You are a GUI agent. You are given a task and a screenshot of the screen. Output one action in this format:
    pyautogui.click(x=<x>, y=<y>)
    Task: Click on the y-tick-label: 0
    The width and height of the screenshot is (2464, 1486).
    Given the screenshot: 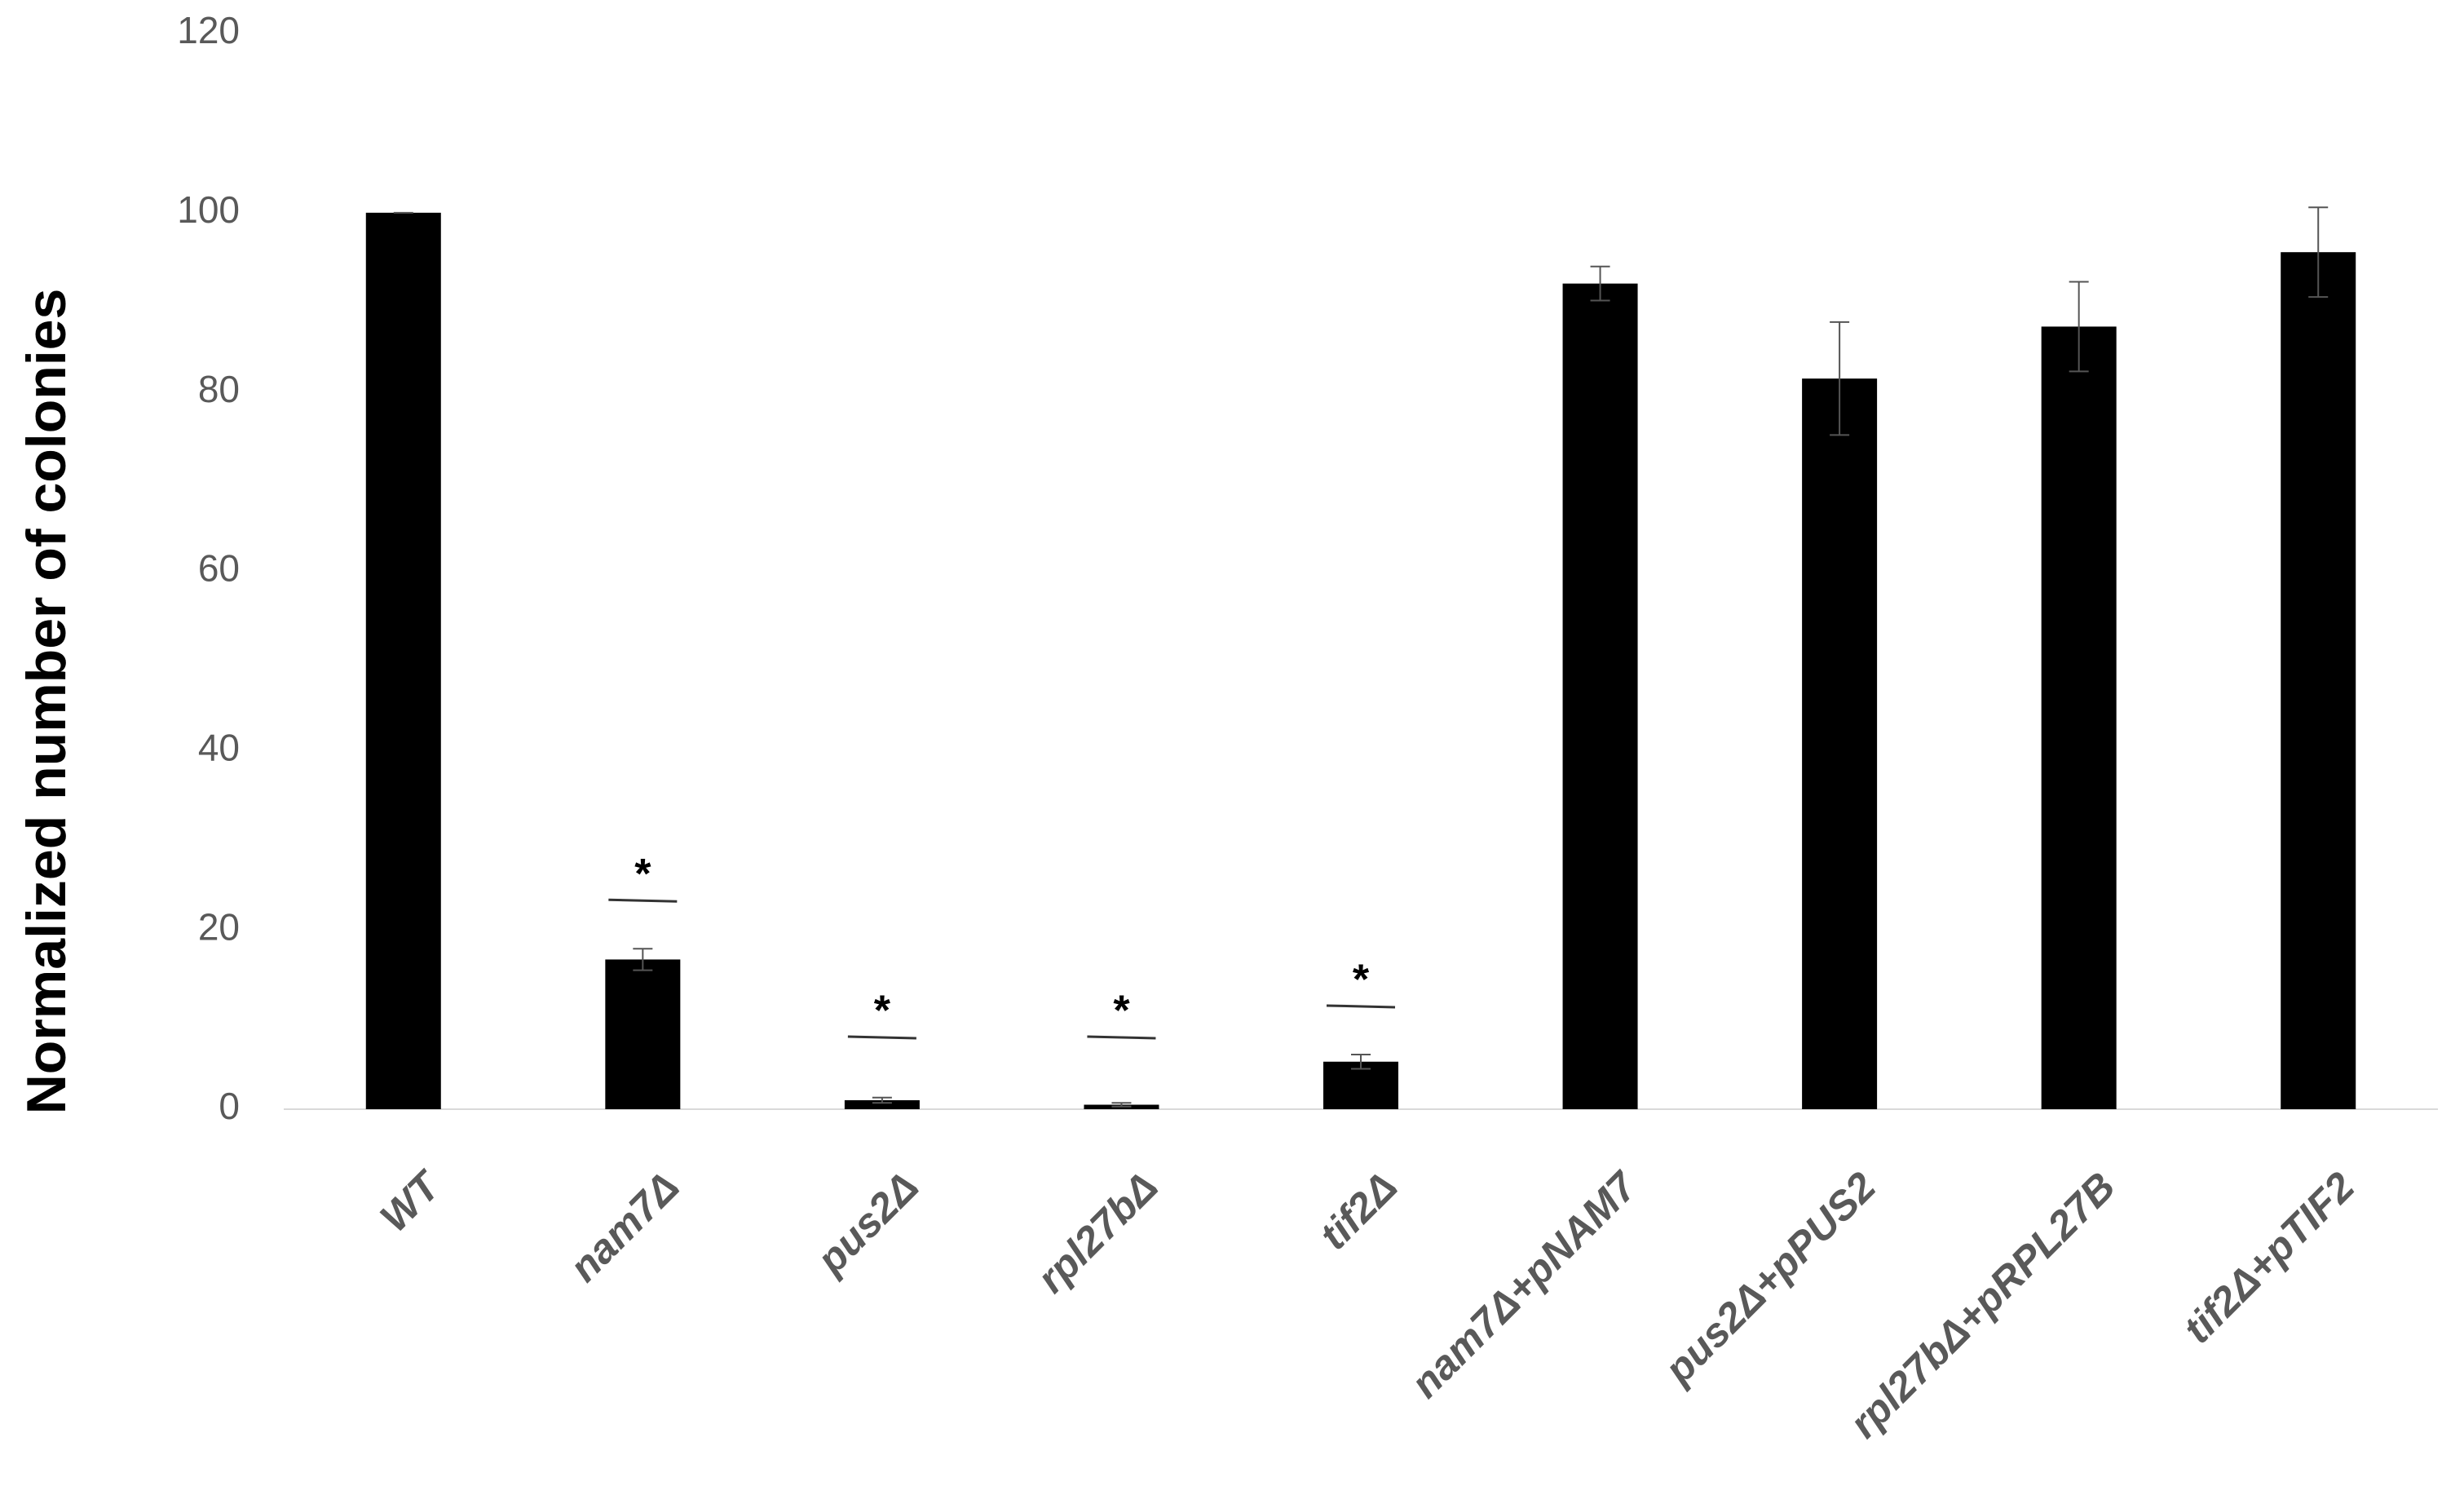 What is the action you would take?
    pyautogui.click(x=229, y=1106)
    